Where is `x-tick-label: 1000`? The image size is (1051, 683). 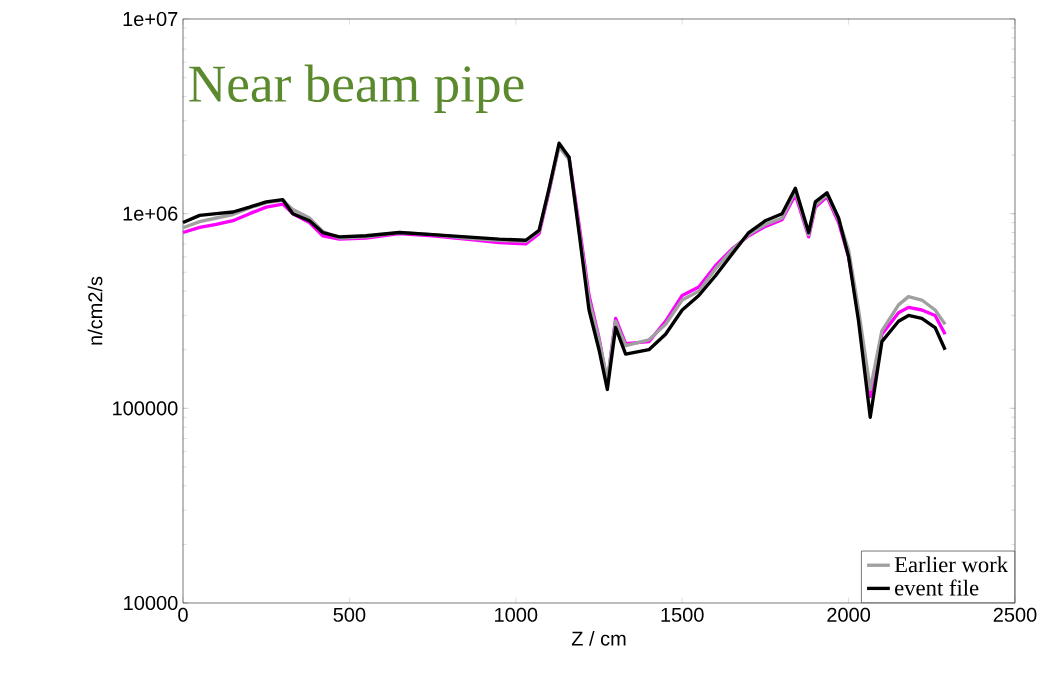 x-tick-label: 1000 is located at coordinates (516, 614).